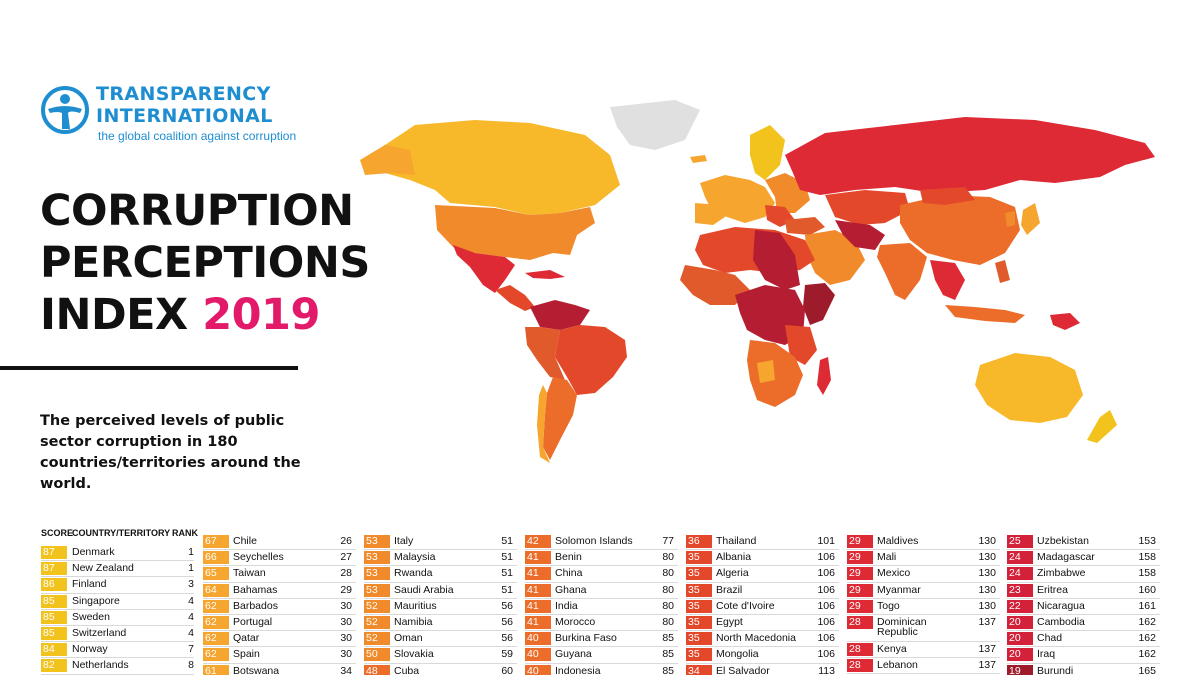 This screenshot has height=675, width=1200. What do you see at coordinates (258, 557) in the screenshot?
I see `country-name: Seychelles` at bounding box center [258, 557].